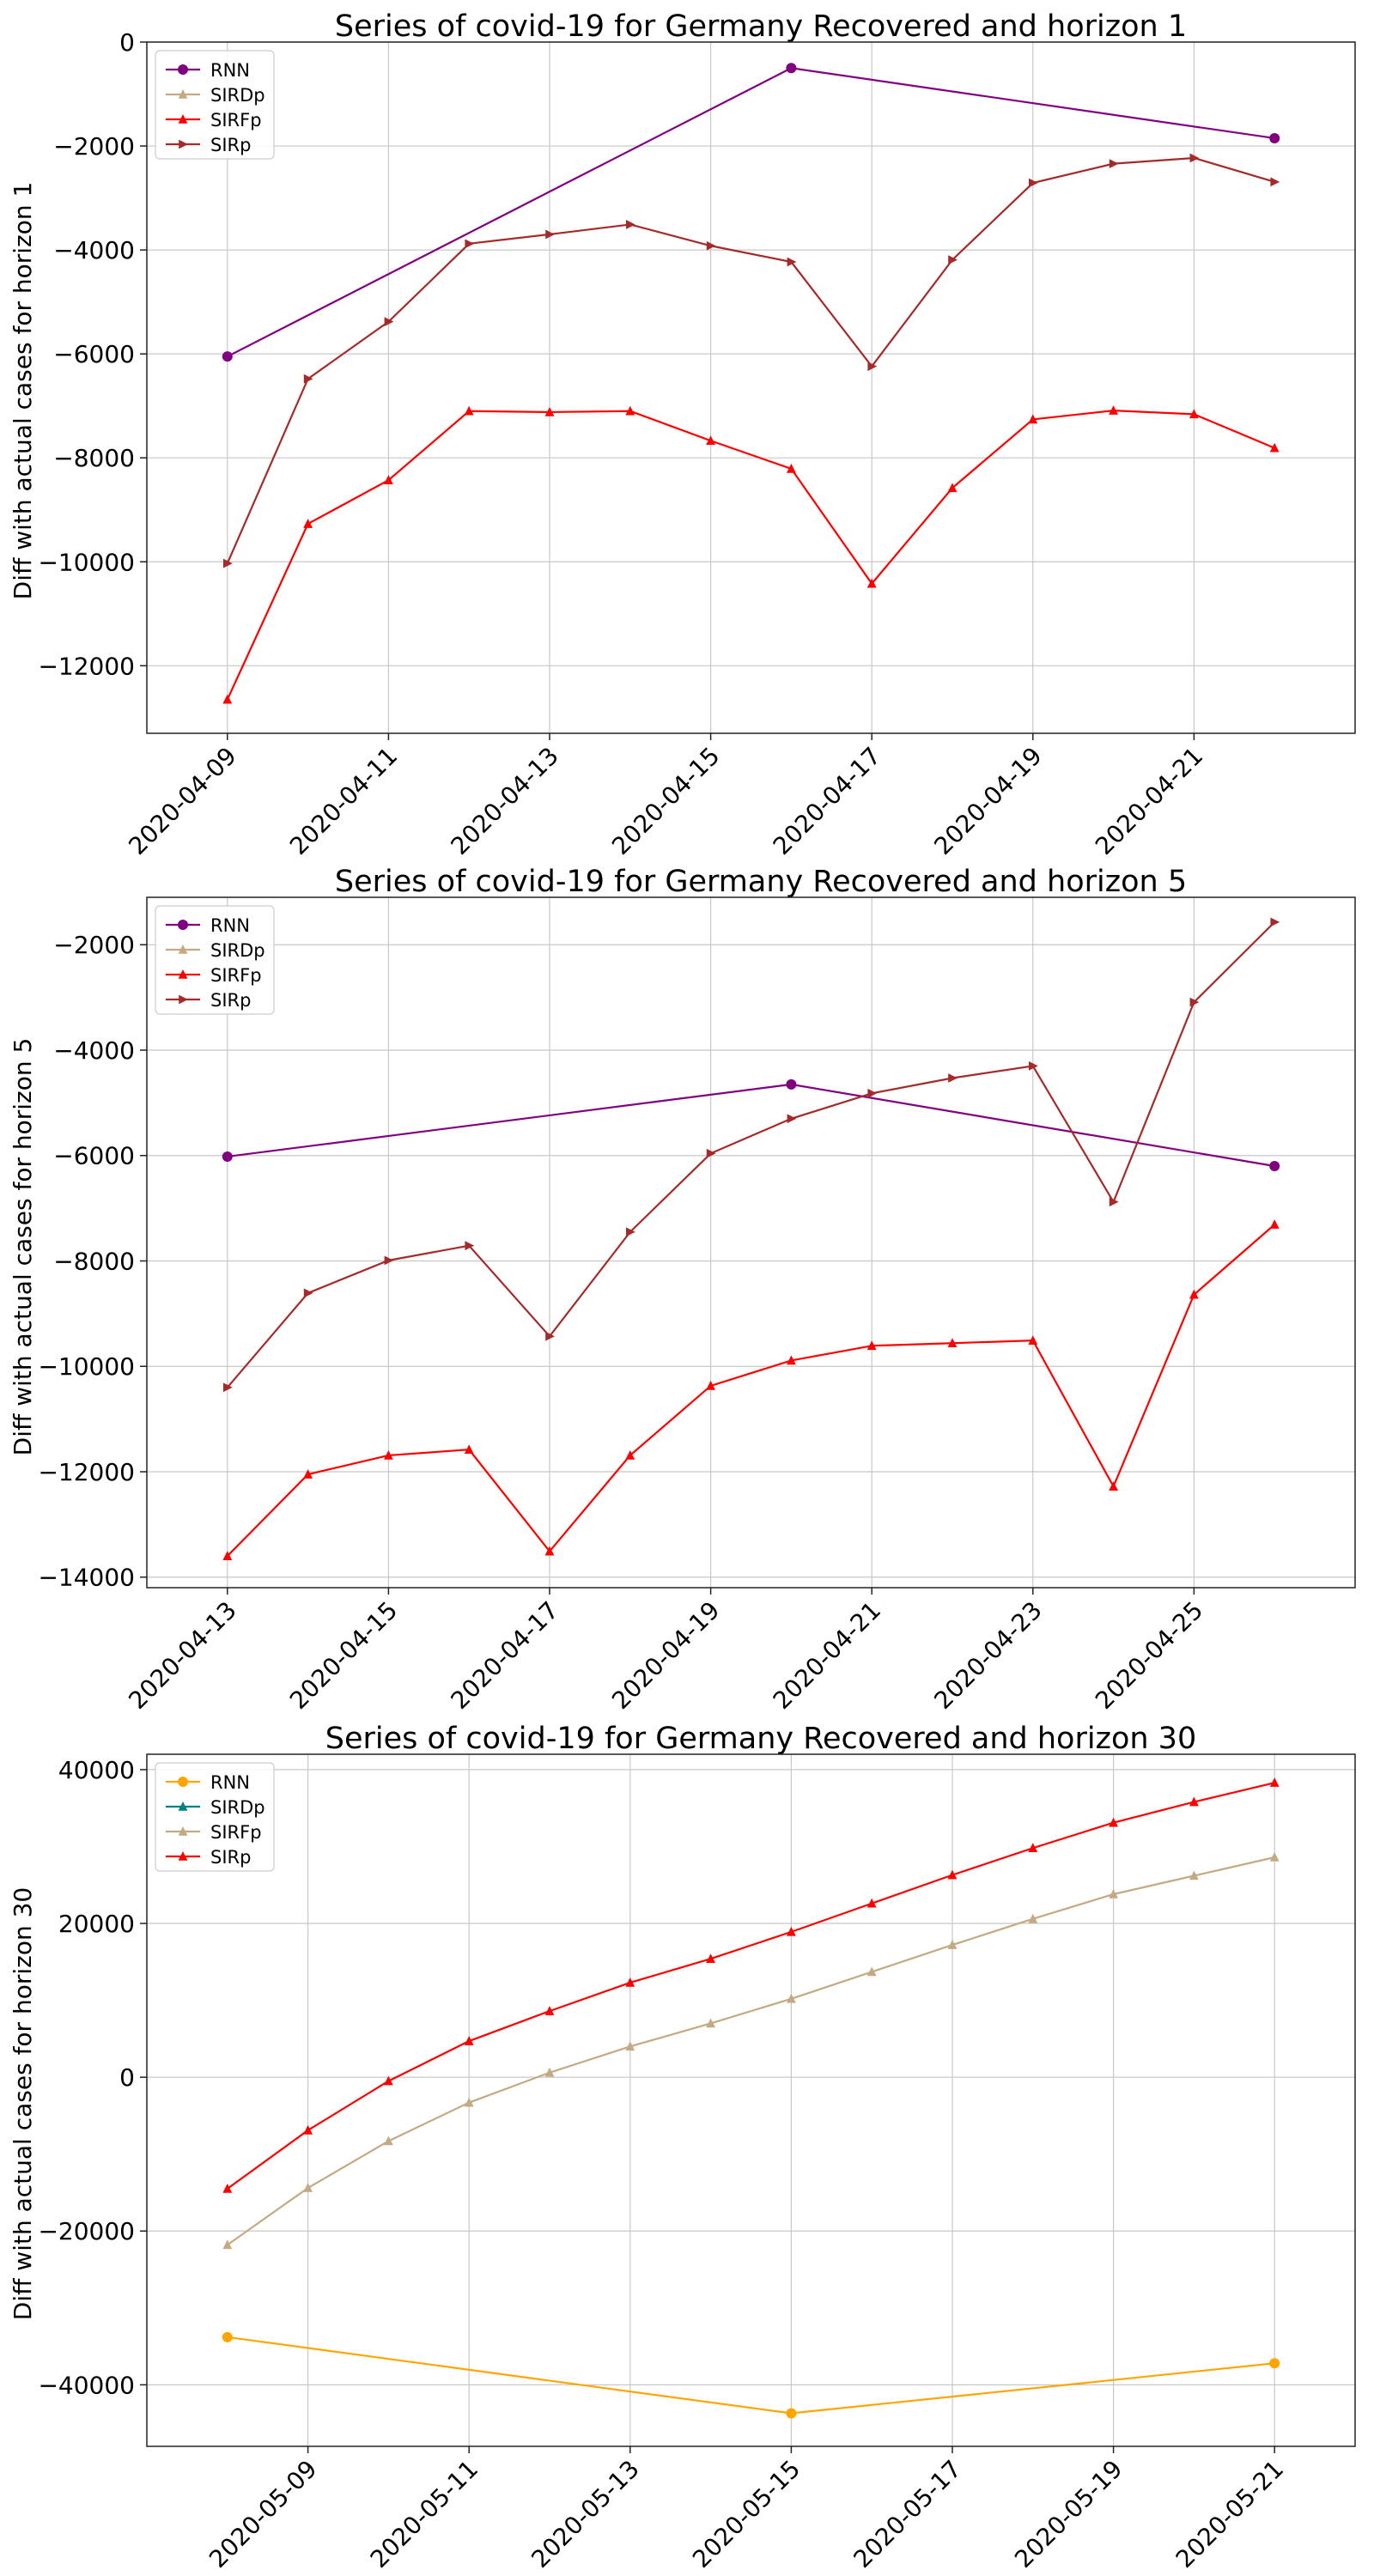 Image resolution: width=1374 pixels, height=2576 pixels. What do you see at coordinates (230, 145) in the screenshot?
I see `legend-label: SIRp` at bounding box center [230, 145].